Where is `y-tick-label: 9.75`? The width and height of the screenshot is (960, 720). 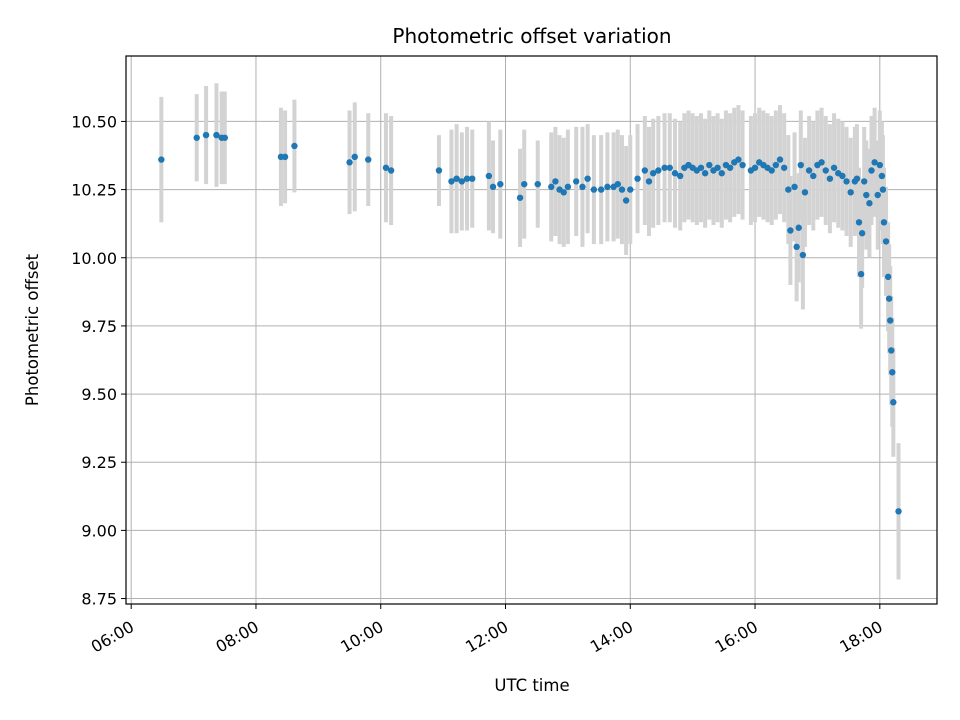 y-tick-label: 9.75 is located at coordinates (99, 326).